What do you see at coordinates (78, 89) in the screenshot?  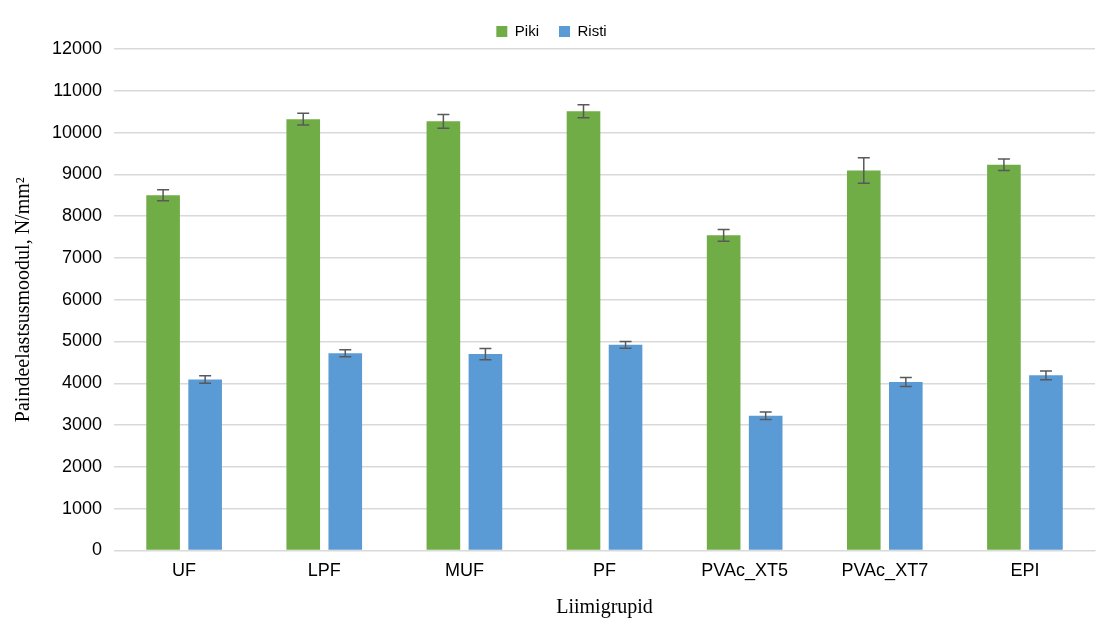 I see `y-tick-label: 11000` at bounding box center [78, 89].